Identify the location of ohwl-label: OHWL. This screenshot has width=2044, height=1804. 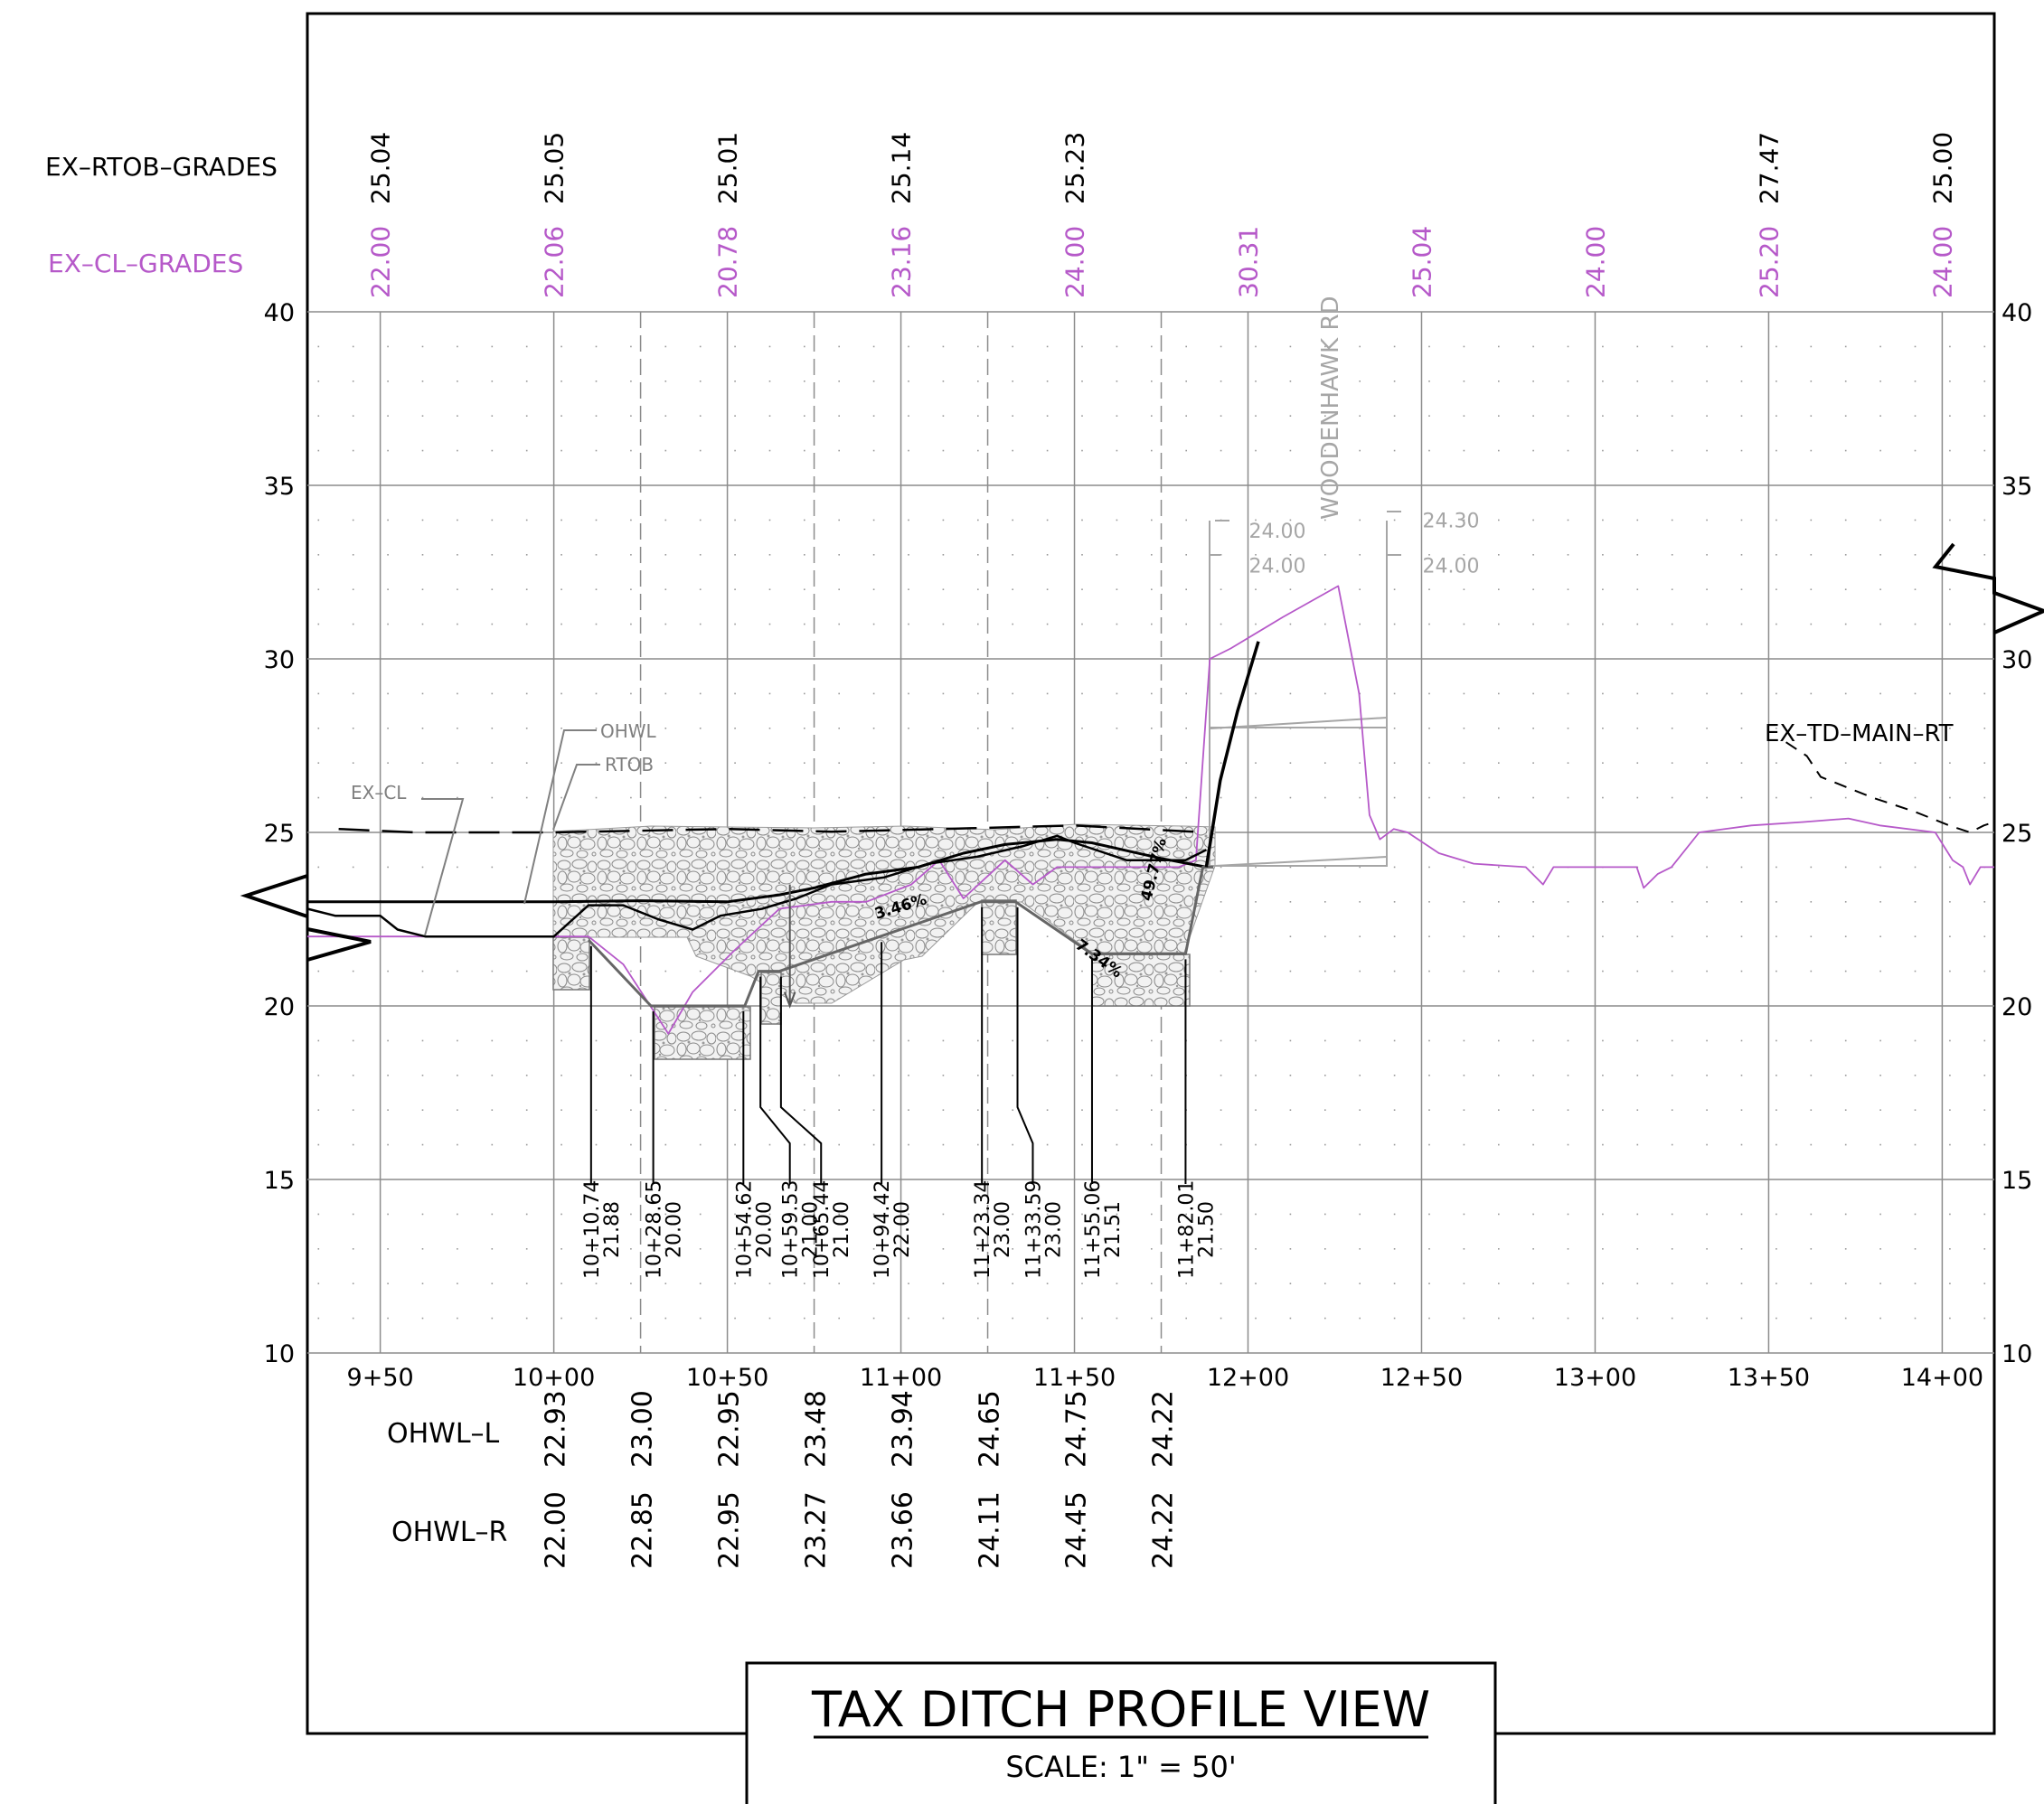
(628, 731).